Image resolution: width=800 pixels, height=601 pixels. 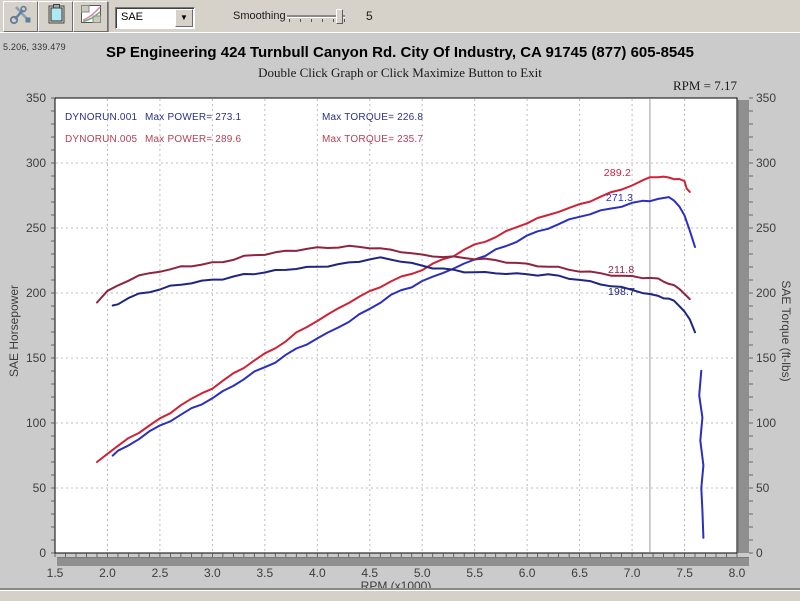 I want to click on x-tick-label: 8.0, so click(x=737, y=573).